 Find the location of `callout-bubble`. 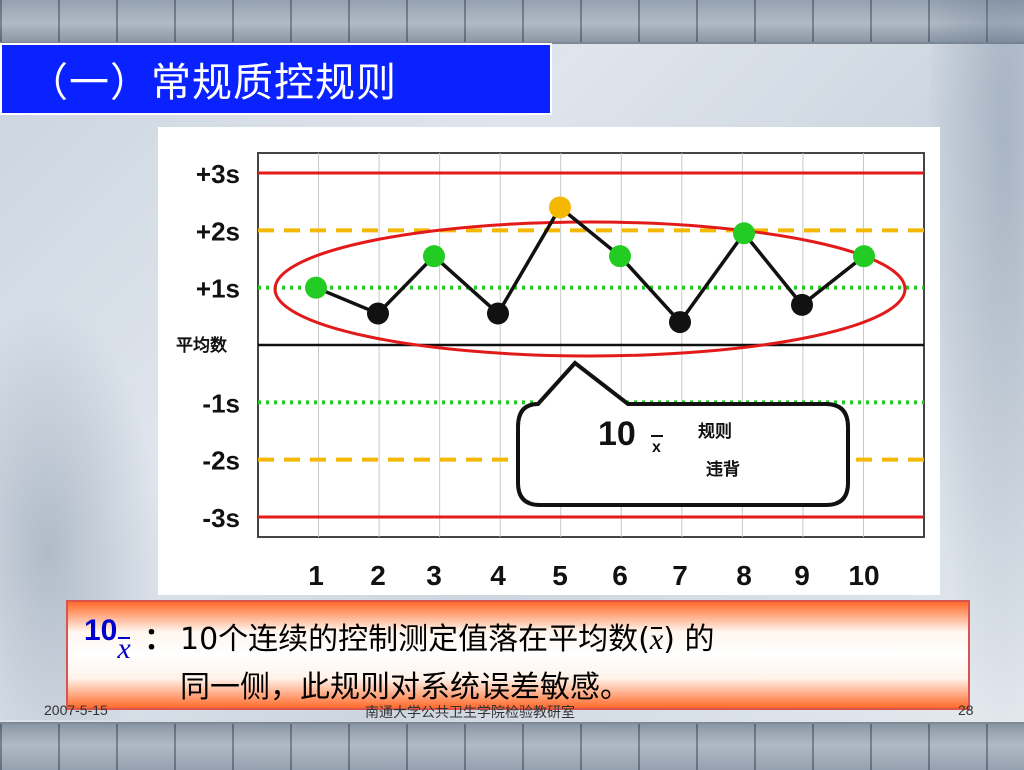

callout-bubble is located at coordinates (683, 433).